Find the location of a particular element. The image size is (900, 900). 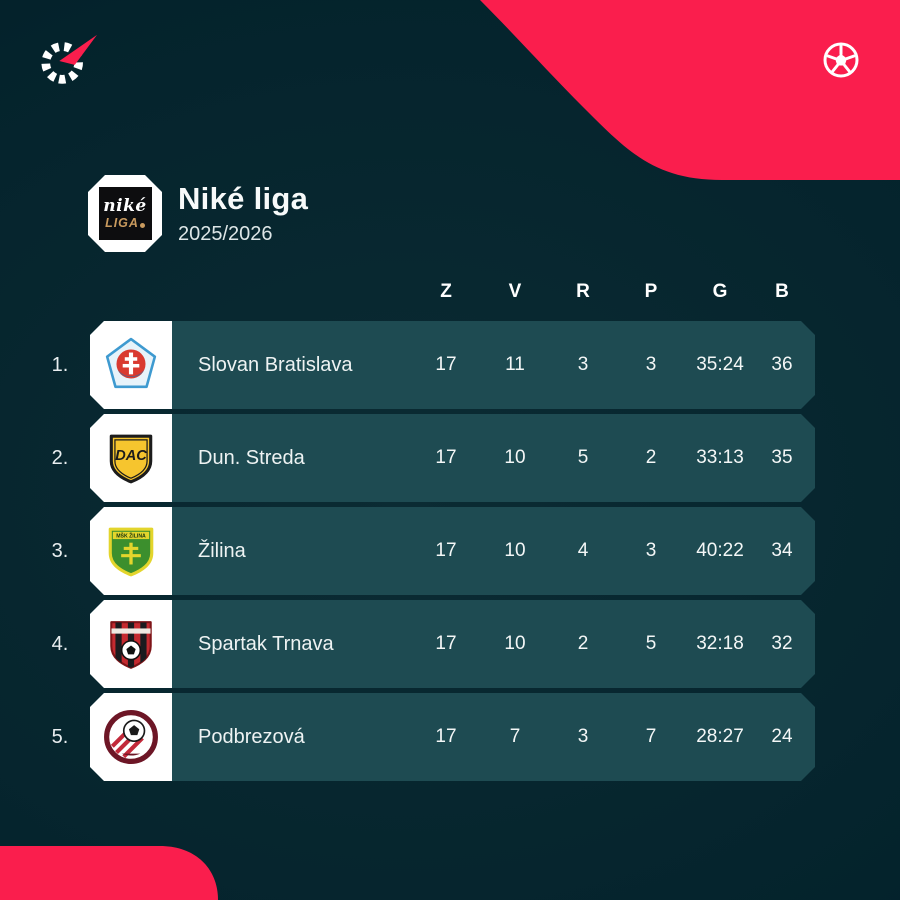

stat-points: 24 is located at coordinates (782, 736).